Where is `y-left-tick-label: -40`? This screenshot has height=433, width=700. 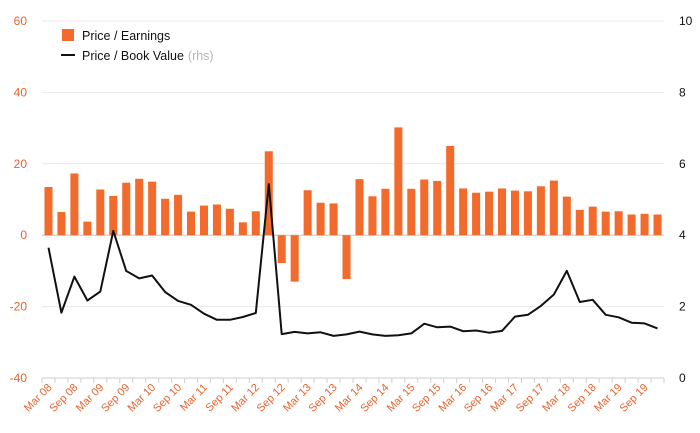 y-left-tick-label: -40 is located at coordinates (19, 378).